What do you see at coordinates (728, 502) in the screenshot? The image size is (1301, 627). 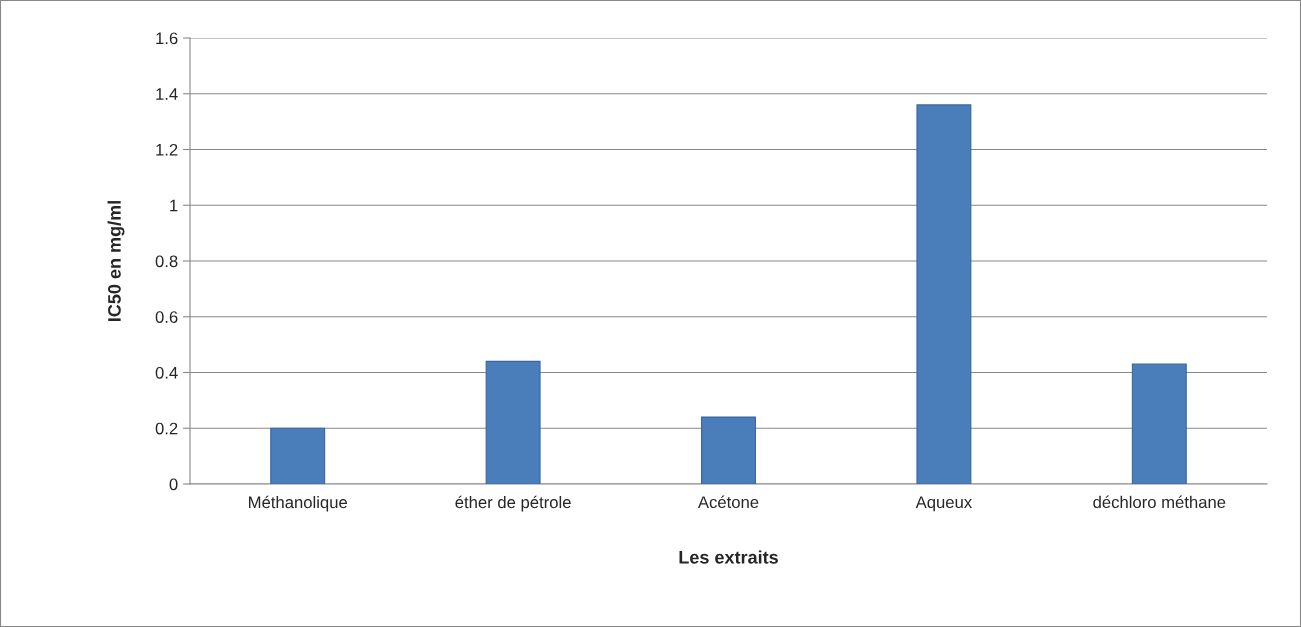 I see `x-tick-label: Acétone` at bounding box center [728, 502].